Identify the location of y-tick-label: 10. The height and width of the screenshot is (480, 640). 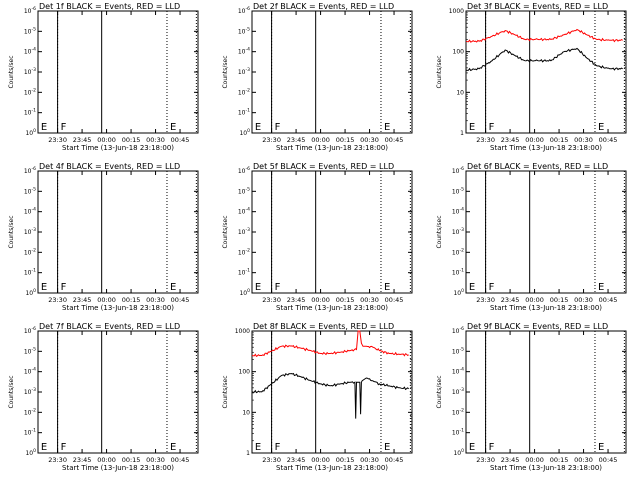
(246, 412).